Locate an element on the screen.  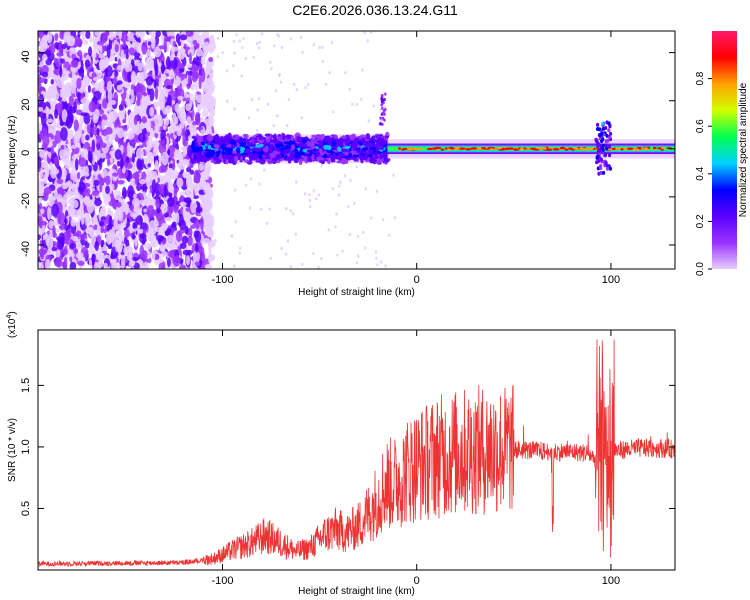
y-tick-label: 0 is located at coordinates (26, 153).